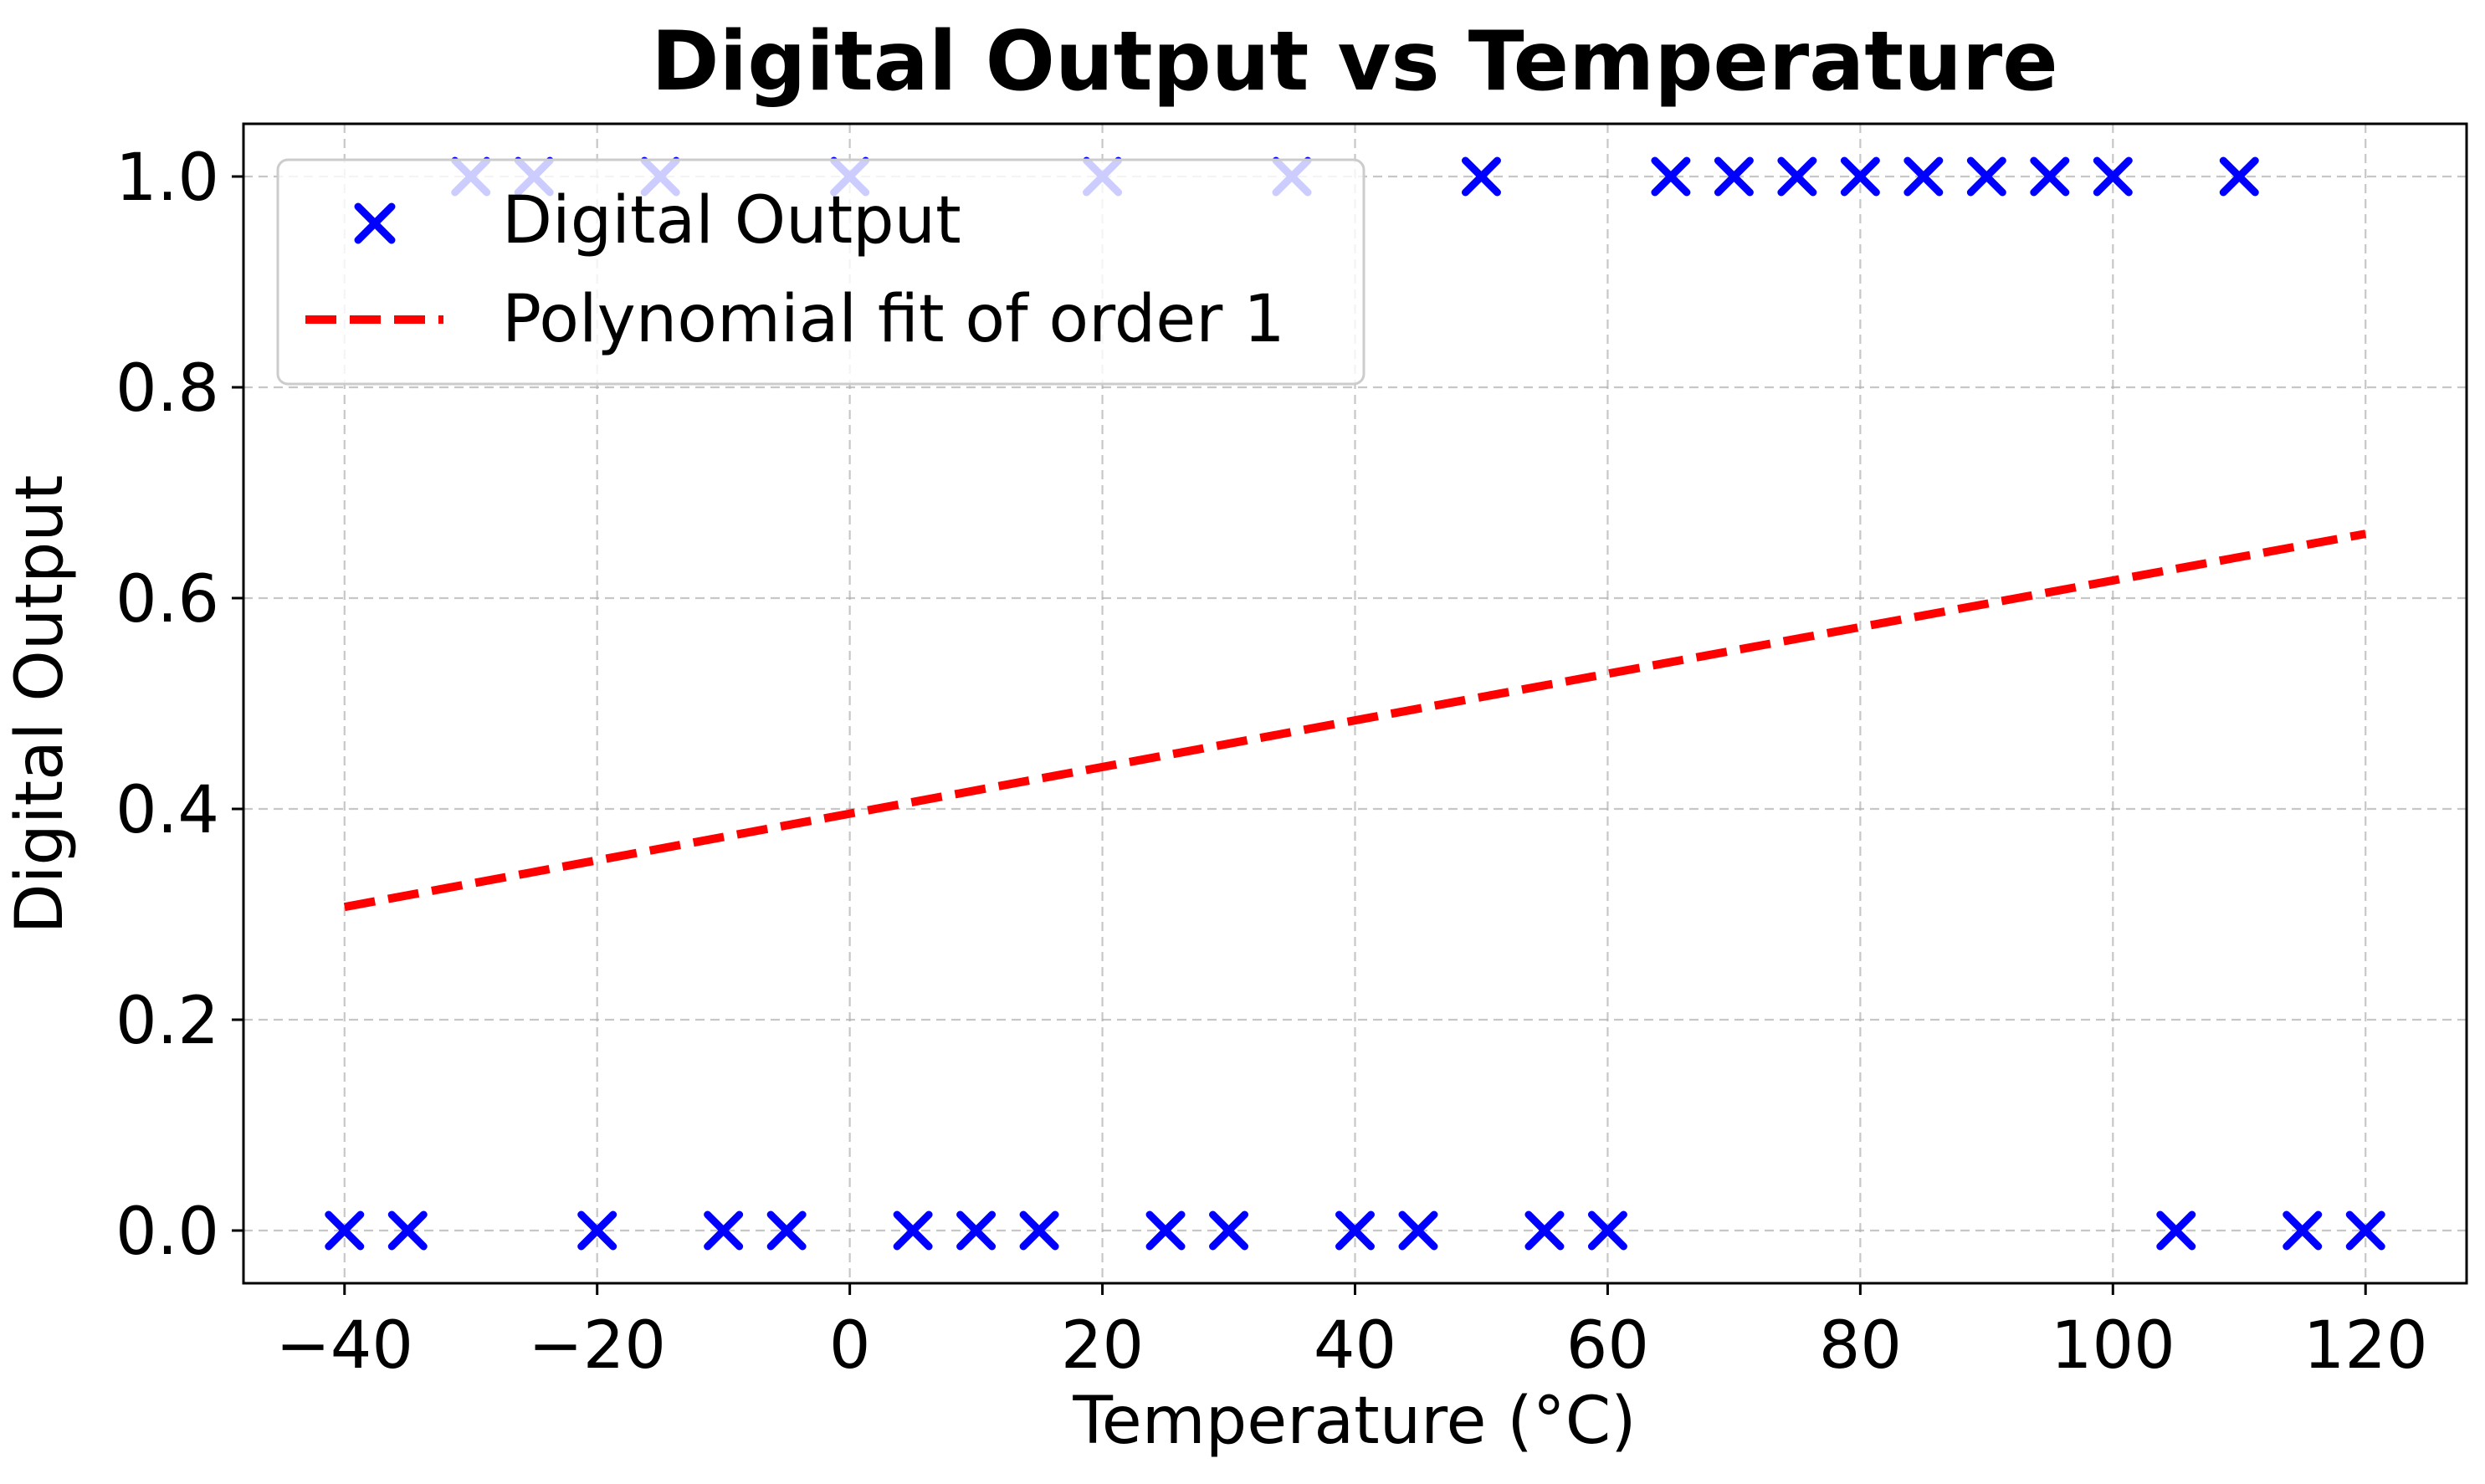 This screenshot has height=1484, width=2485. I want to click on x-tick-label: 0, so click(850, 1346).